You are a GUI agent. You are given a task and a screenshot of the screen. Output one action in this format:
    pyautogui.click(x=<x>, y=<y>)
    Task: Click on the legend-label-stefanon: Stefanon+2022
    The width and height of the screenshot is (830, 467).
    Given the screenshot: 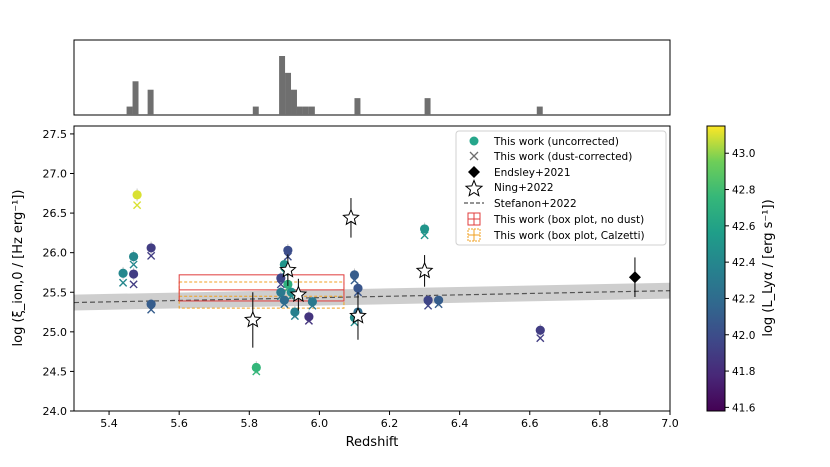 What is the action you would take?
    pyautogui.click(x=535, y=204)
    